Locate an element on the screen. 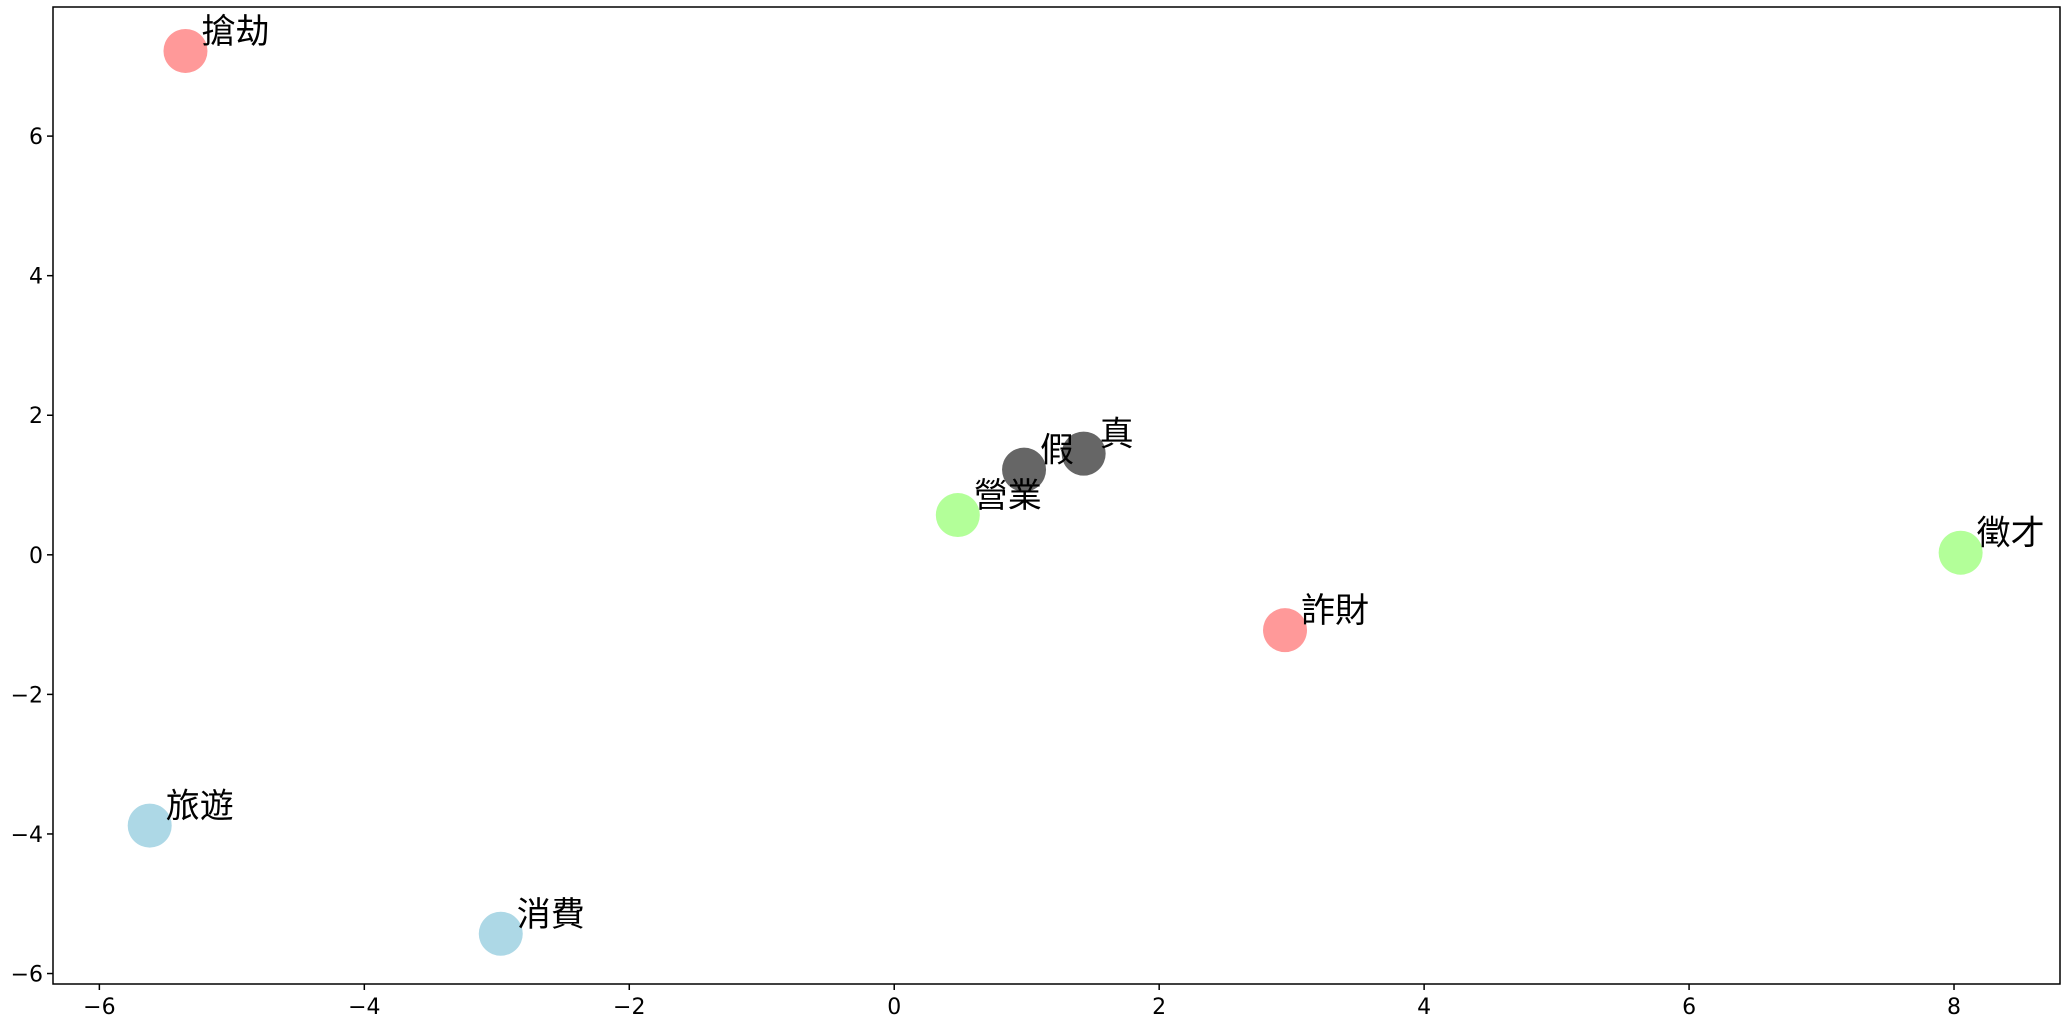 The image size is (2067, 1022). data-point-label: 真 is located at coordinates (1117, 435).